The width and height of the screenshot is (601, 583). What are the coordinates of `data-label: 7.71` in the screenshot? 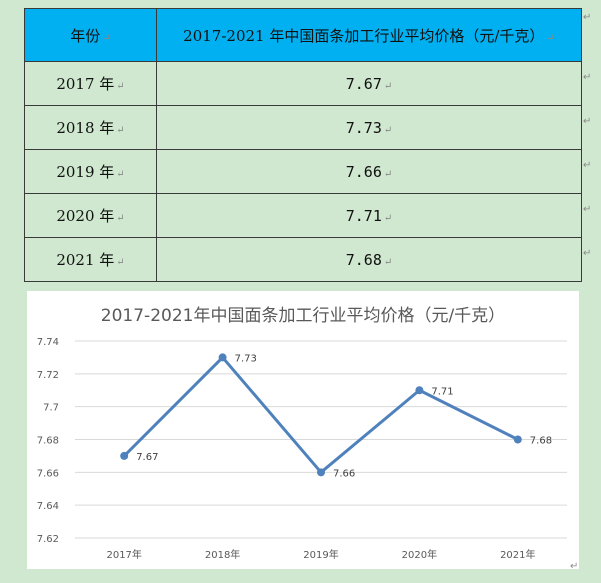 It's located at (442, 391).